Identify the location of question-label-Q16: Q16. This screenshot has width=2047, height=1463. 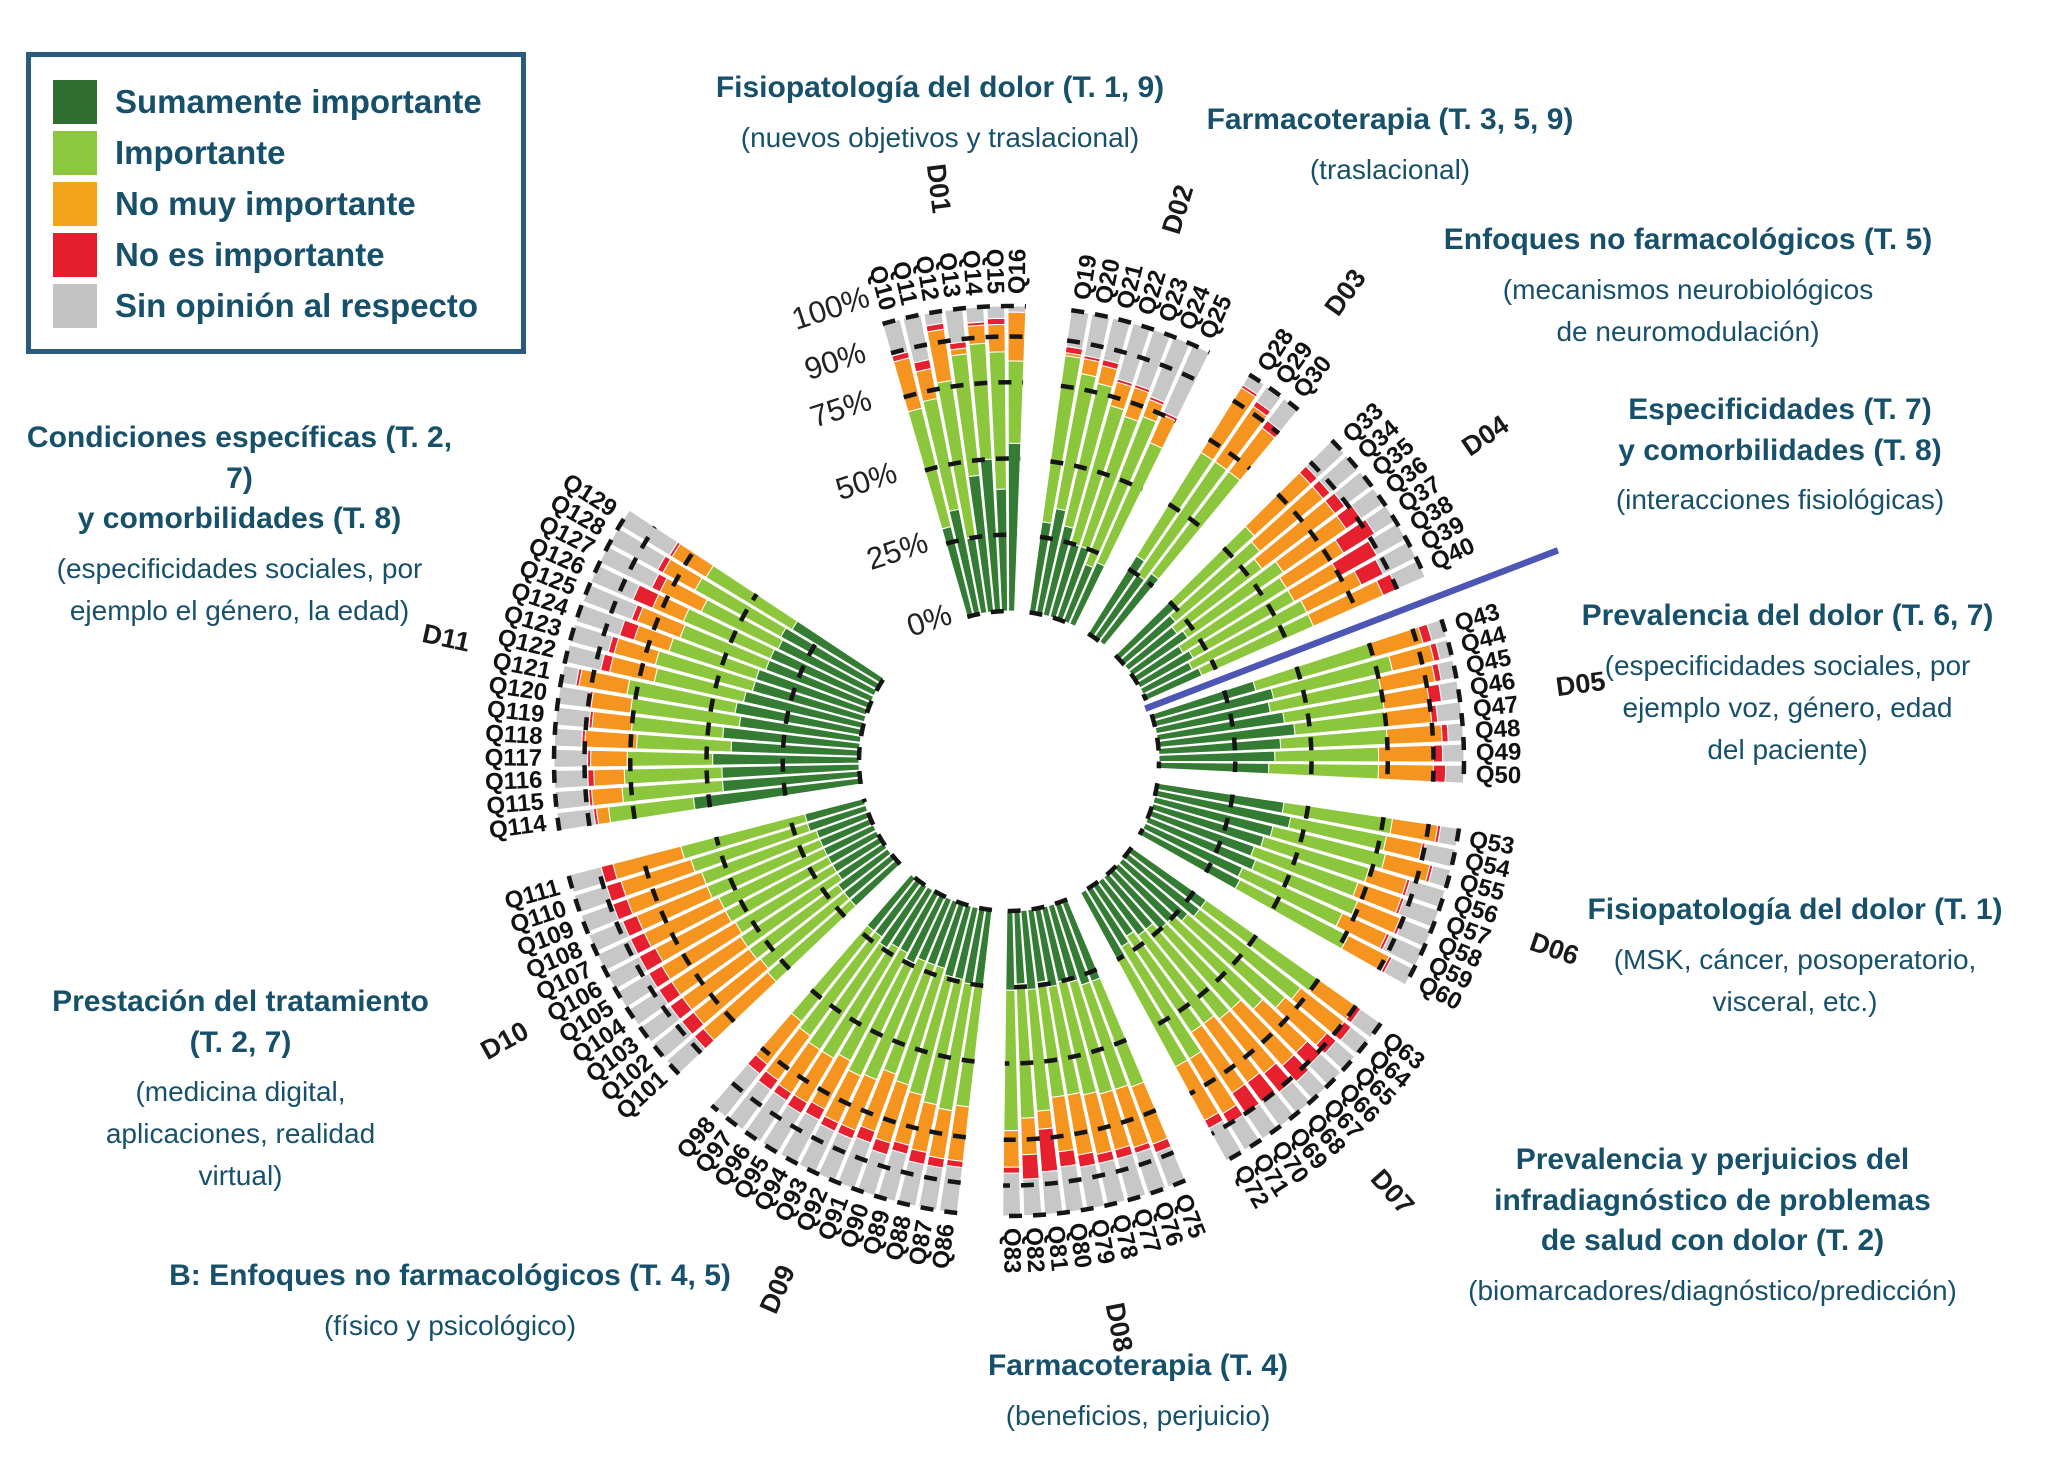
(1018, 271).